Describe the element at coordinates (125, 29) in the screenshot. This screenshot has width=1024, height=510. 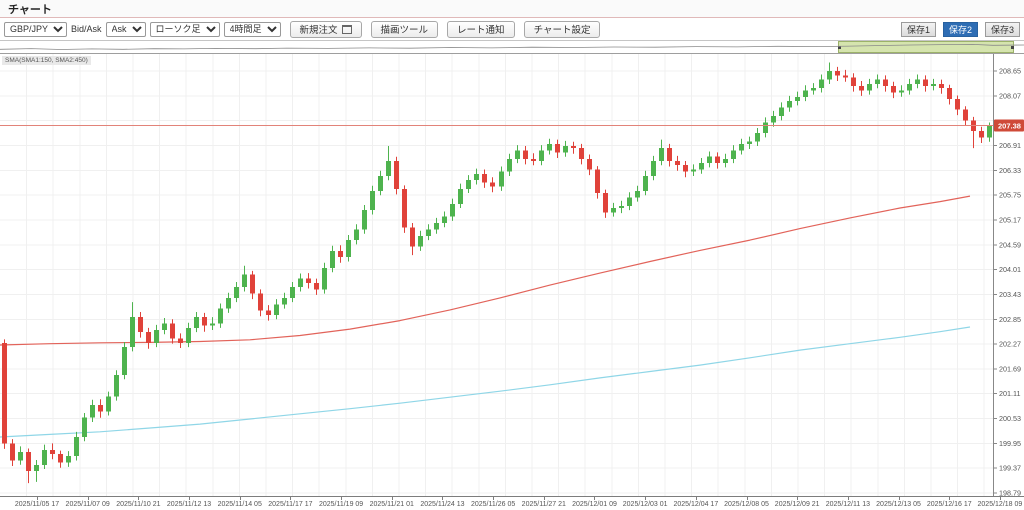
I see `bid-ask-select: Ask` at that location.